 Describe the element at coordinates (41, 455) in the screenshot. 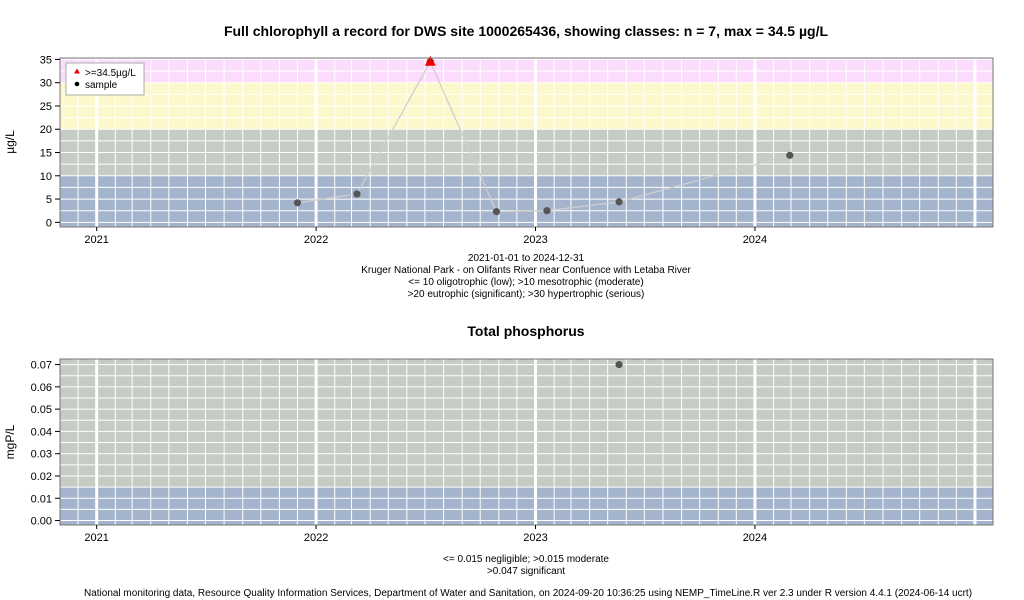

I see `y-tick-label: 0.03` at that location.